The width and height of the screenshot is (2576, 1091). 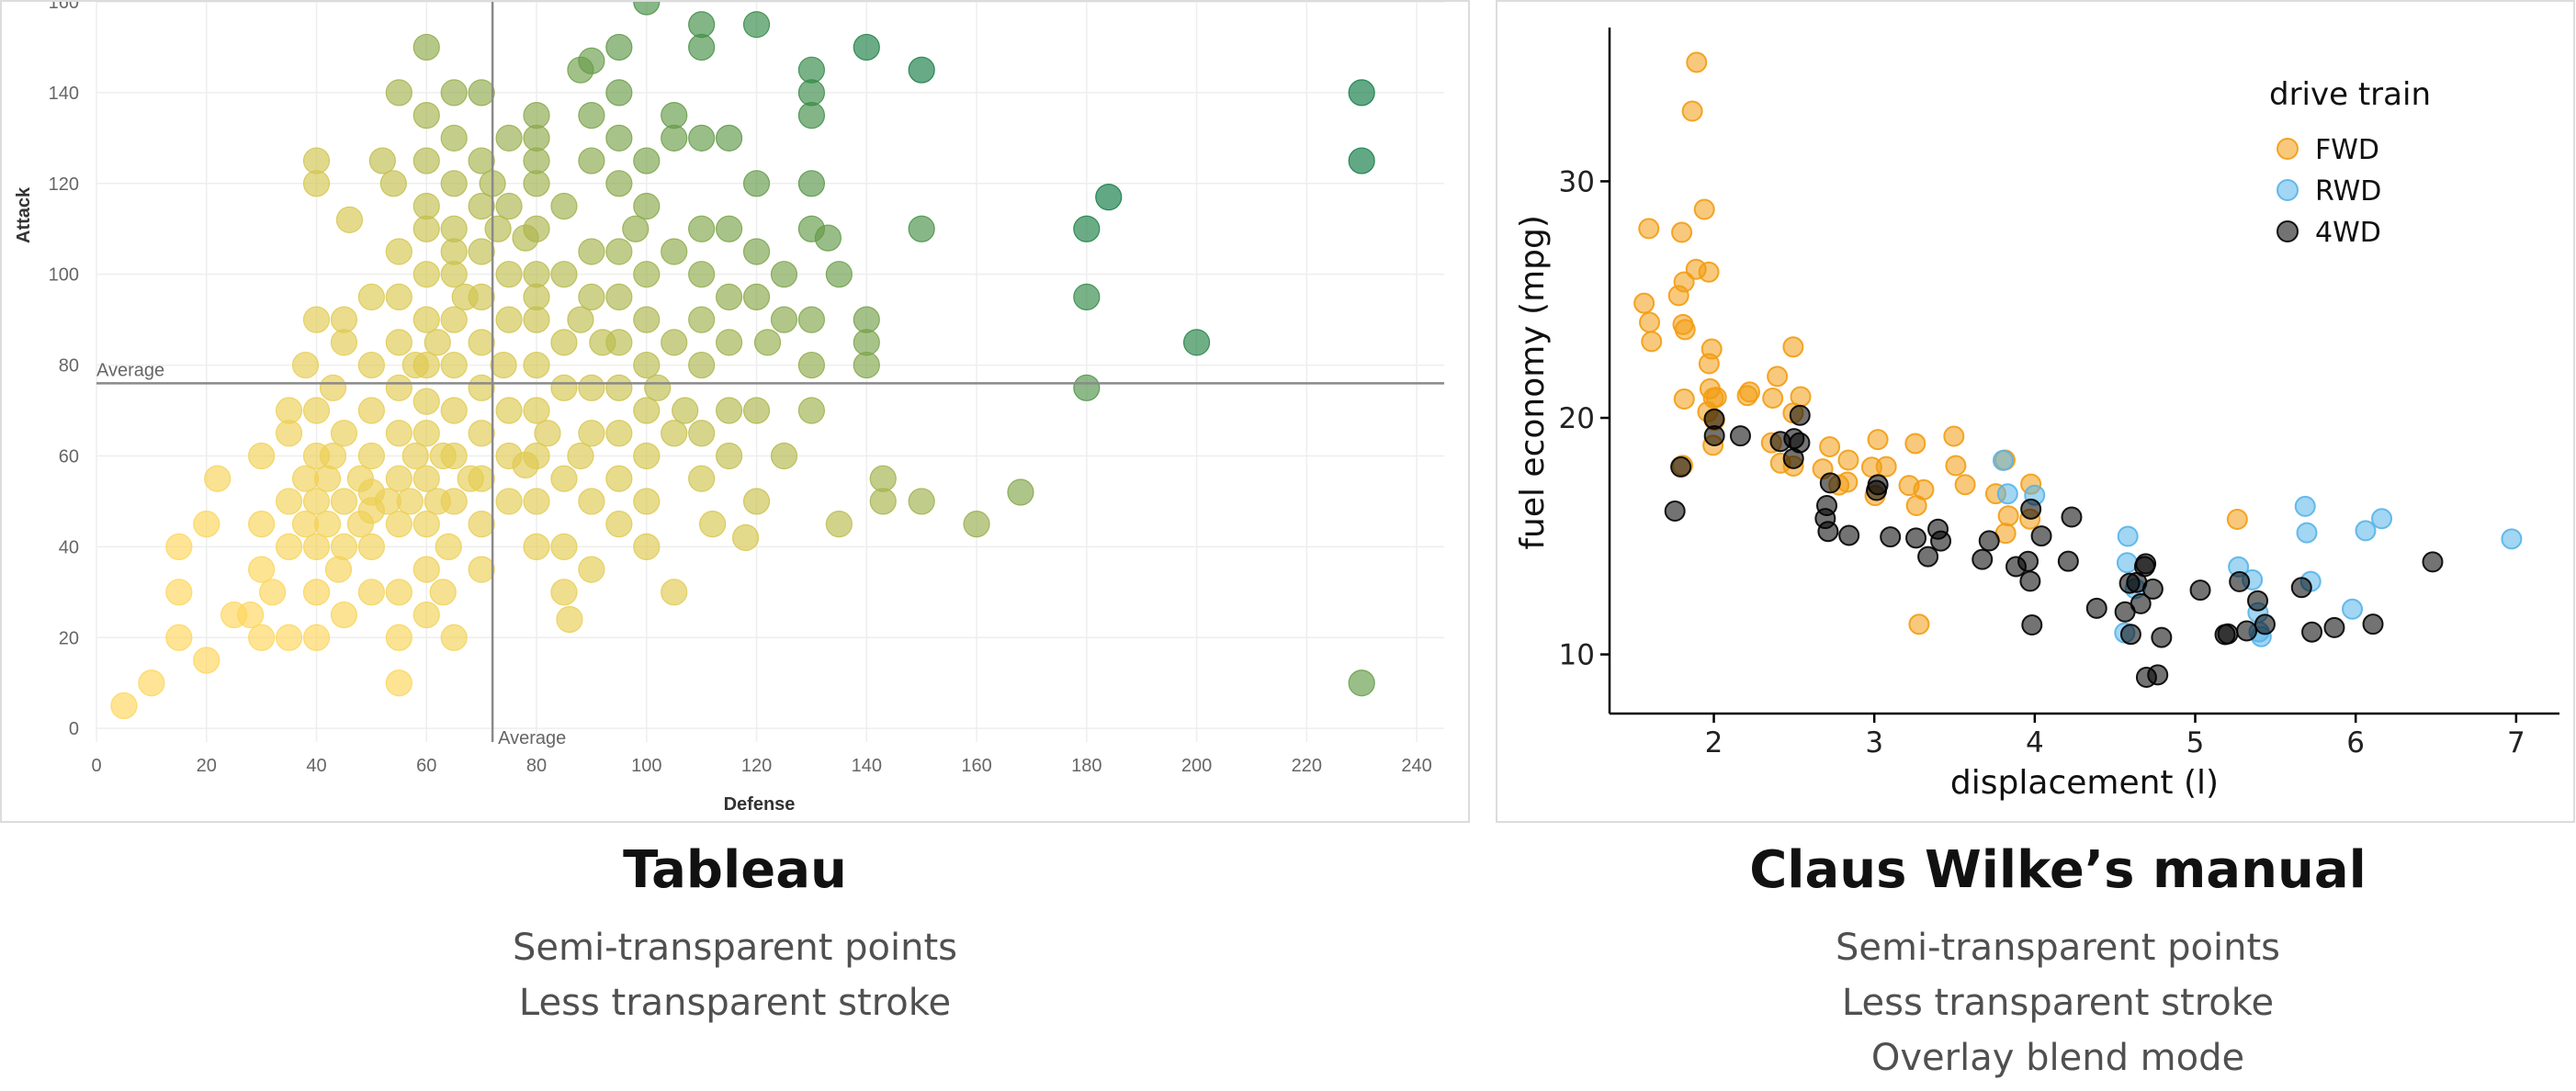 What do you see at coordinates (64, 184) in the screenshot?
I see `tableau-y-tick-label: 120` at bounding box center [64, 184].